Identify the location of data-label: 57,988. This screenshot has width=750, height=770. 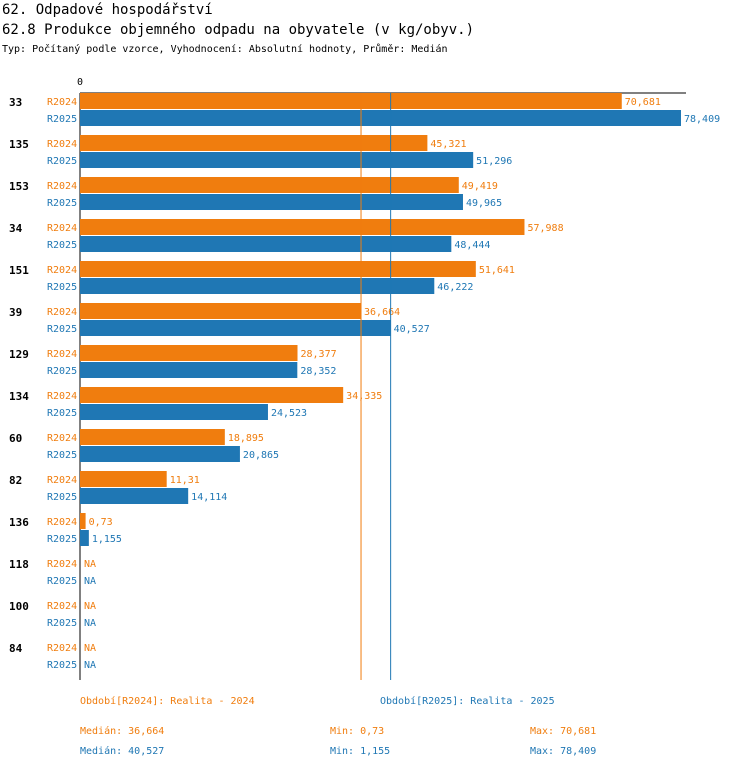
(545, 228).